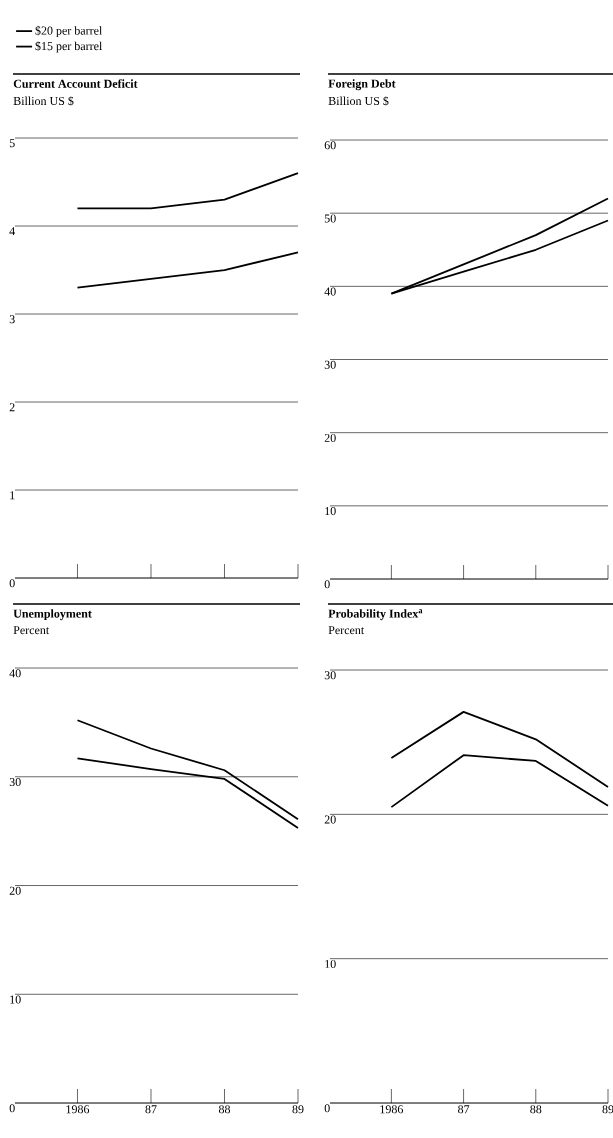 The height and width of the screenshot is (1138, 613). I want to click on y-tick-label: 4, so click(12, 231).